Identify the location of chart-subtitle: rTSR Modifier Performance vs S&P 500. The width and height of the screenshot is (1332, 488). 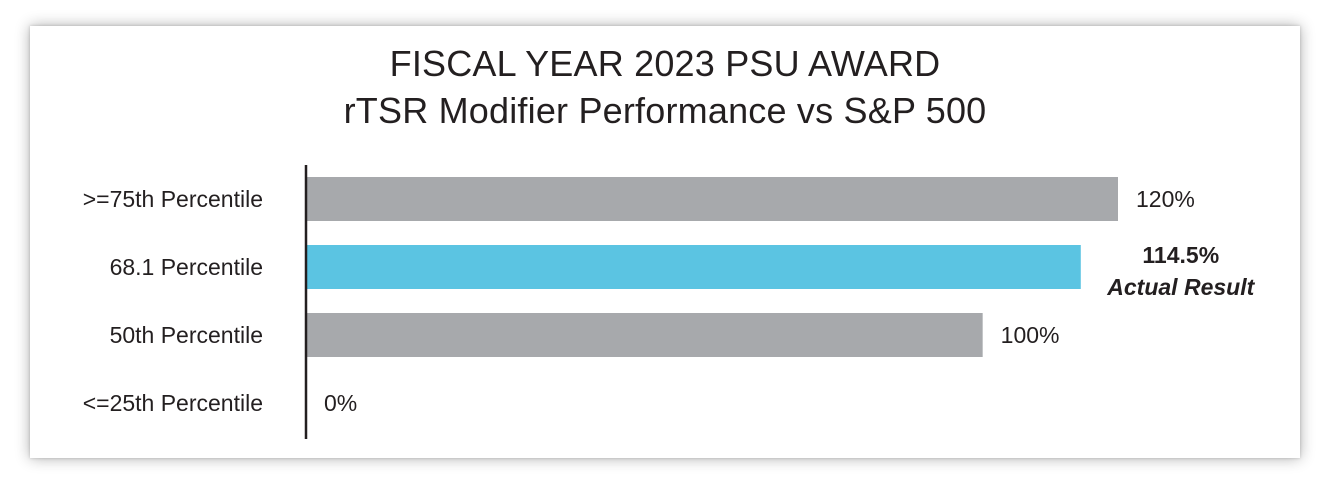
(665, 110).